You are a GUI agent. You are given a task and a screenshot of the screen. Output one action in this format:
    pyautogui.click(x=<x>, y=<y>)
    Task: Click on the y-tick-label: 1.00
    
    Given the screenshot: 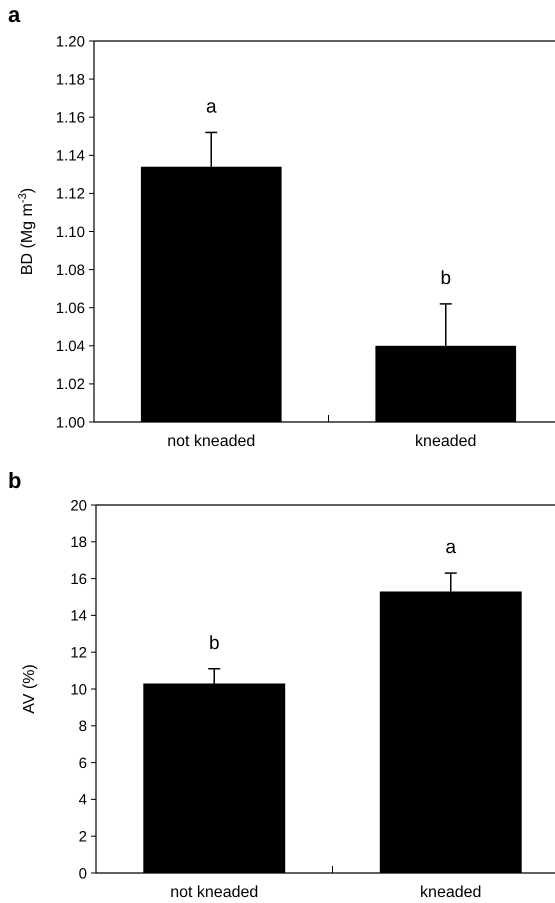 What is the action you would take?
    pyautogui.click(x=70, y=423)
    